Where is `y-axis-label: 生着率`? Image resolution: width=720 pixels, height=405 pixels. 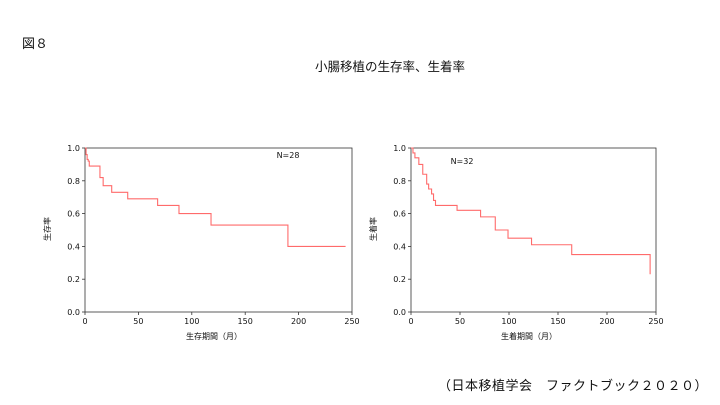 y-axis-label: 生着率 is located at coordinates (373, 229).